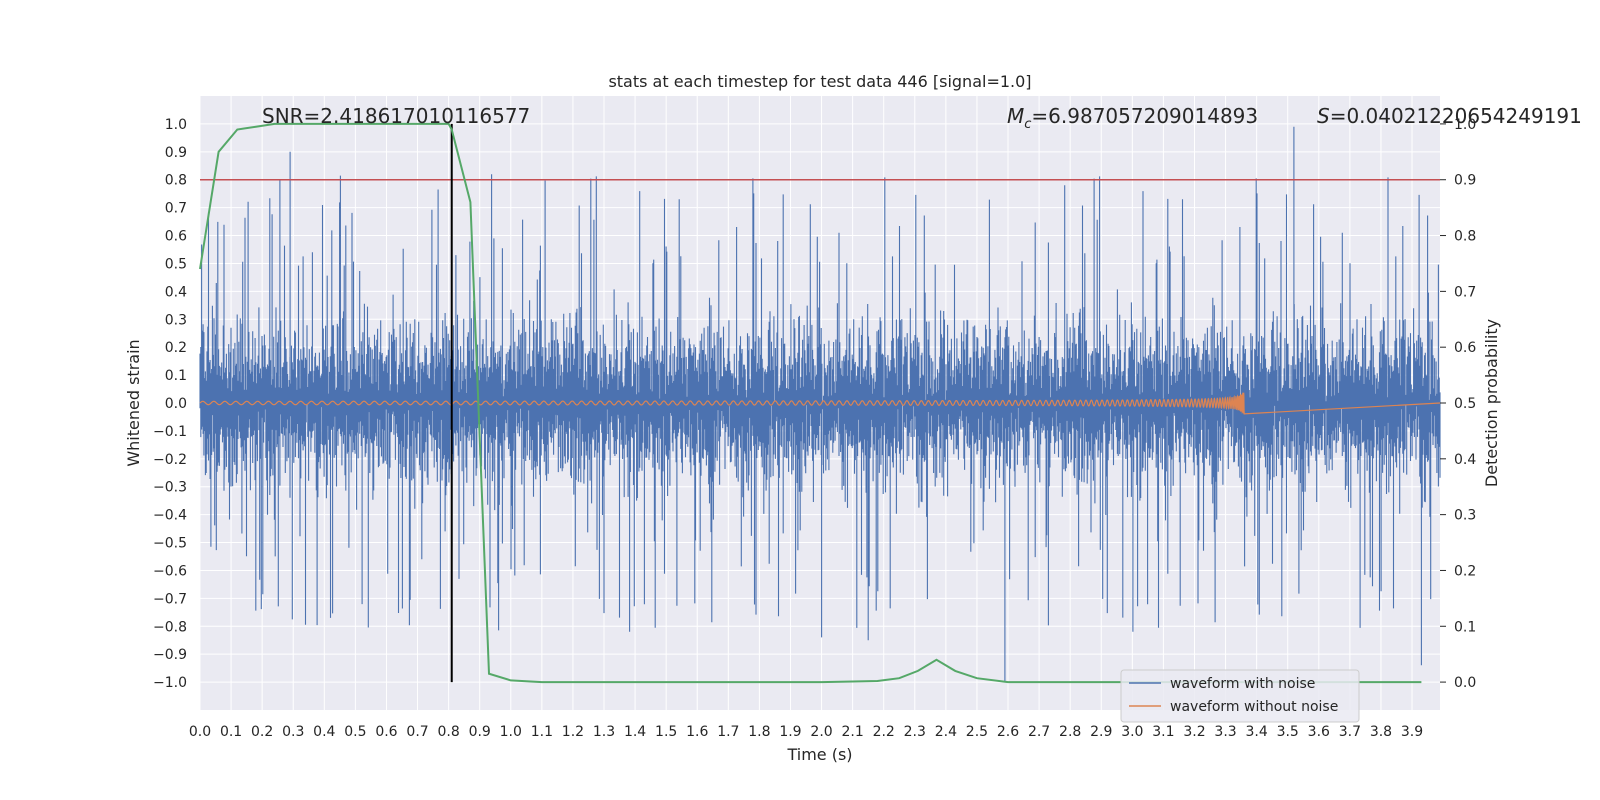 The image size is (1600, 800). What do you see at coordinates (1465, 181) in the screenshot?
I see `y2-tick-label: 0.9` at bounding box center [1465, 181].